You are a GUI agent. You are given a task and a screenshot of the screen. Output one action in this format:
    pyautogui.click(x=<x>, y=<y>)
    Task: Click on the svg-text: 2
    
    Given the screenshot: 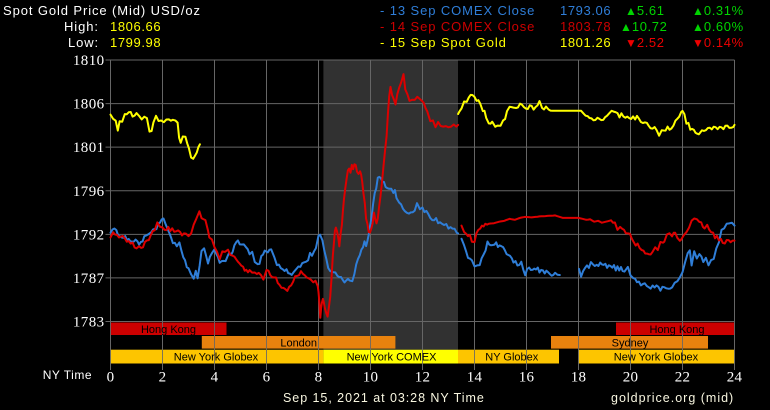 What is the action you would take?
    pyautogui.click(x=163, y=378)
    